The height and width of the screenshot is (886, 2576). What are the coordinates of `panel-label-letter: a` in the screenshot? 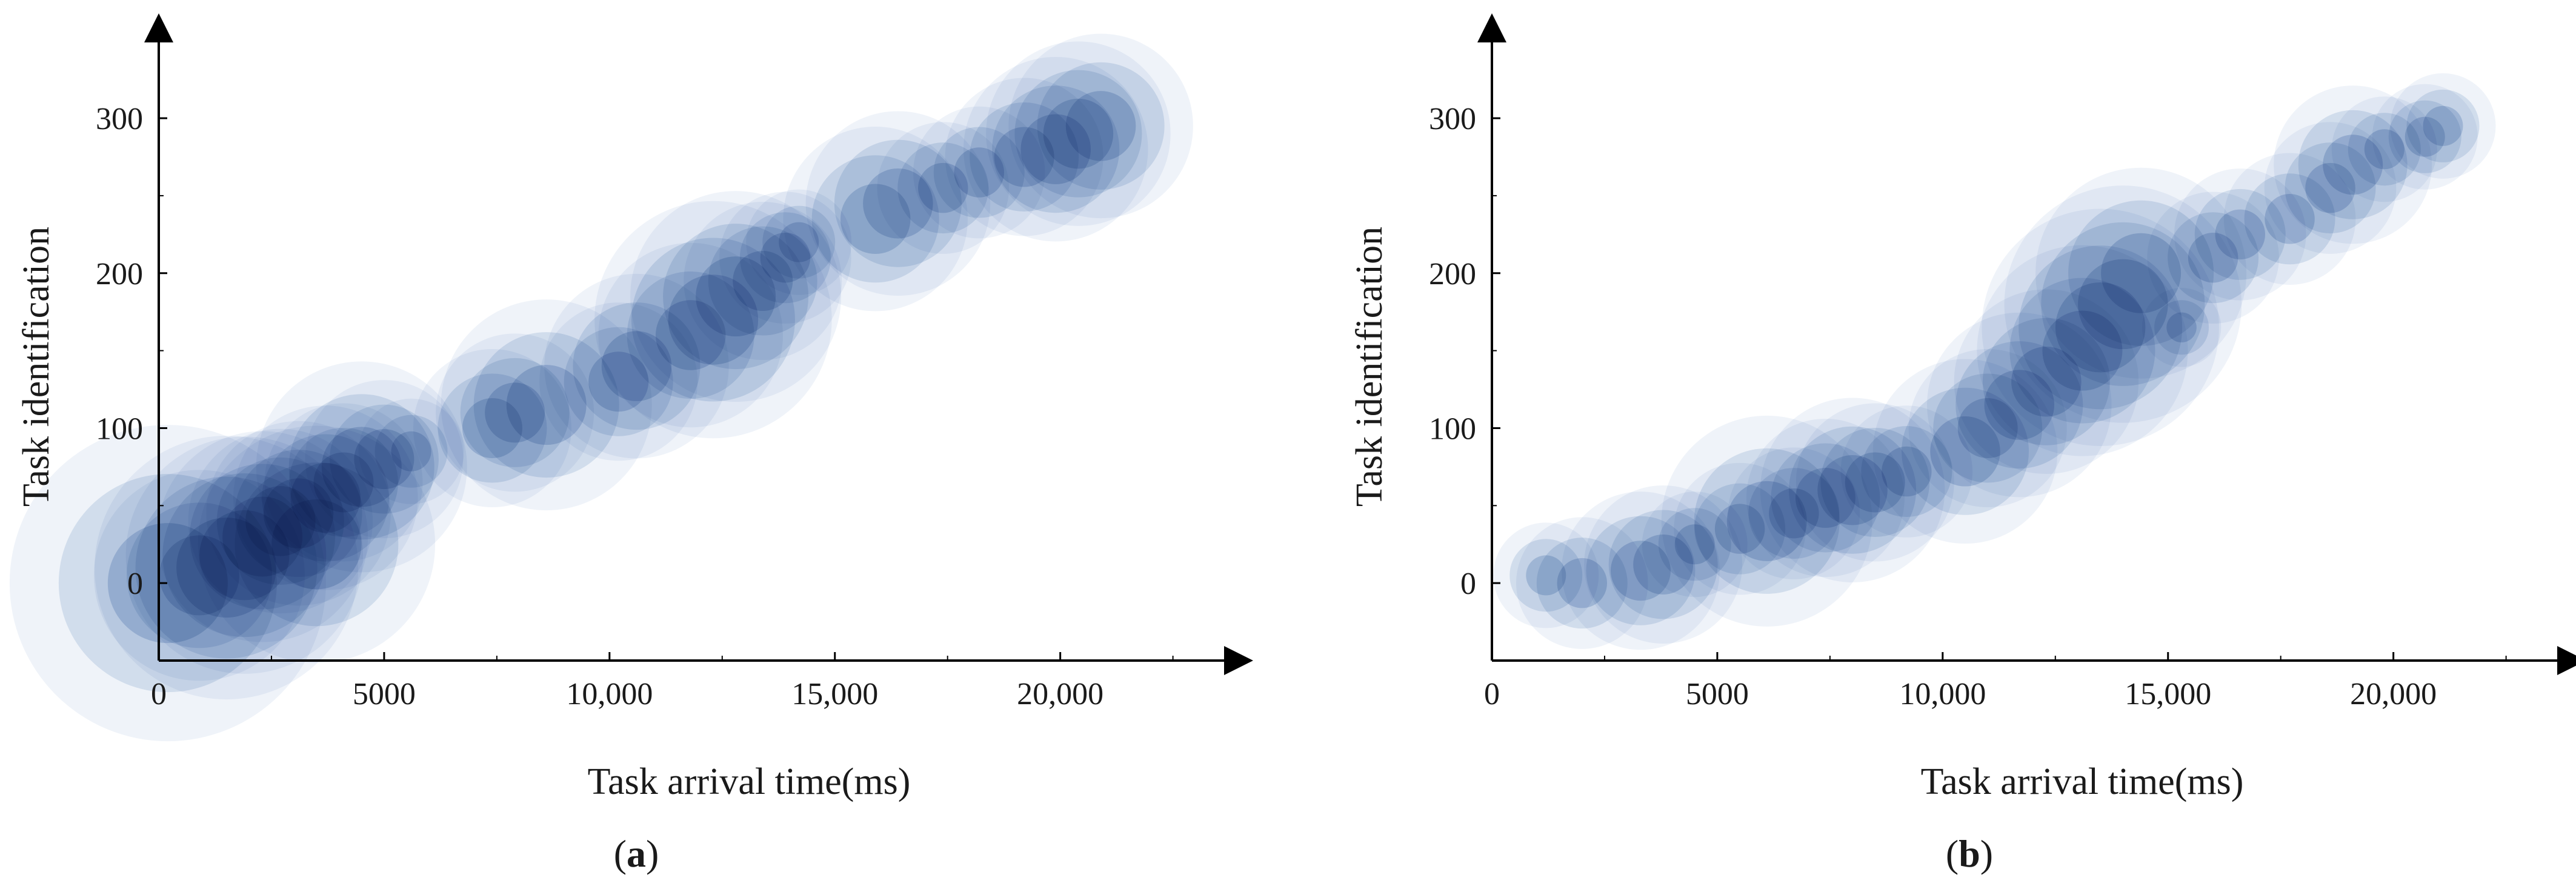 It's located at (636, 854).